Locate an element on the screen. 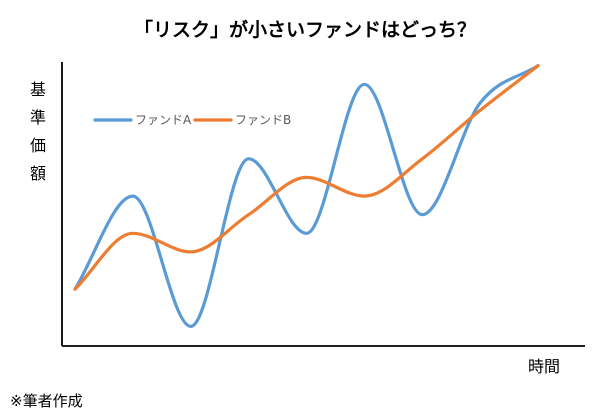 Image resolution: width=610 pixels, height=420 pixels. y-axis-label: 基準価額 is located at coordinates (38, 131).